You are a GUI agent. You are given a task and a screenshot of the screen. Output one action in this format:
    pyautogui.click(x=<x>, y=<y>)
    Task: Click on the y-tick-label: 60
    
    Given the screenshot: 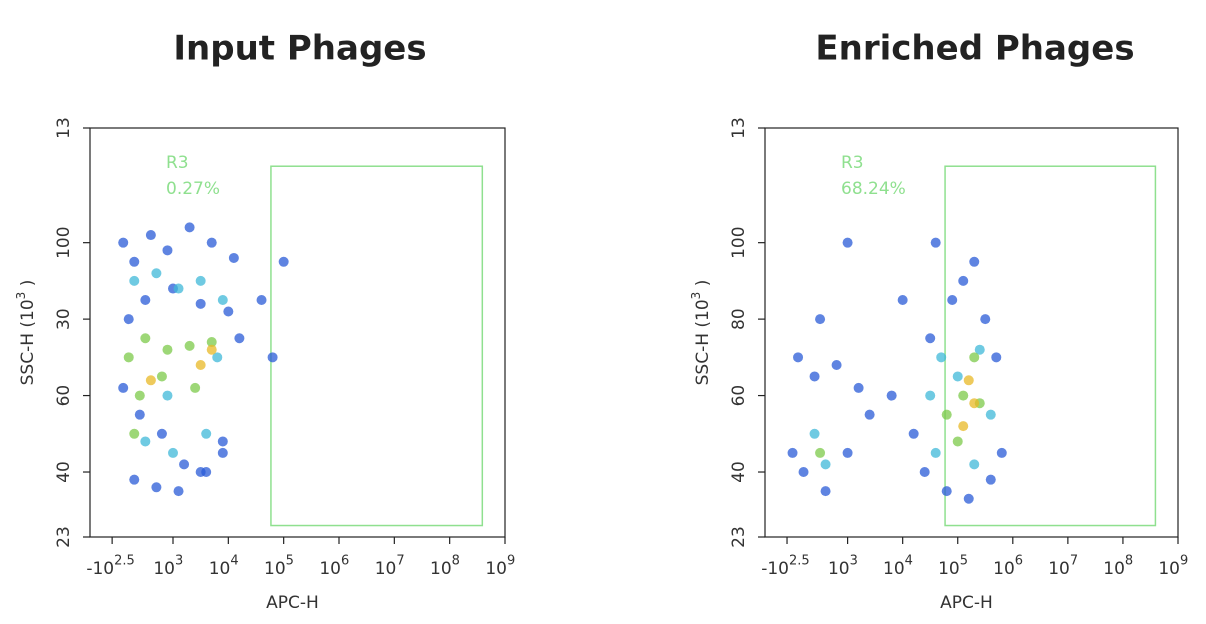 What is the action you would take?
    pyautogui.click(x=64, y=396)
    